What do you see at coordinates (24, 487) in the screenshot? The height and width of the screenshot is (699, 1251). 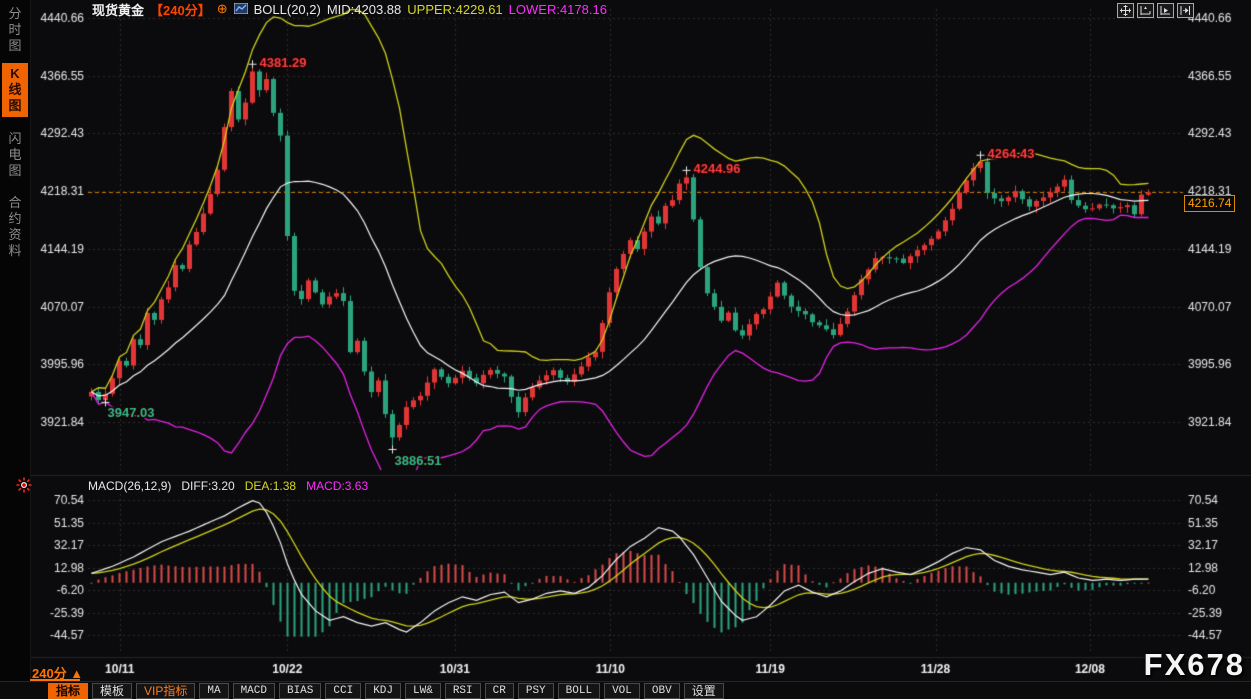 I see `alert-burst-icon` at bounding box center [24, 487].